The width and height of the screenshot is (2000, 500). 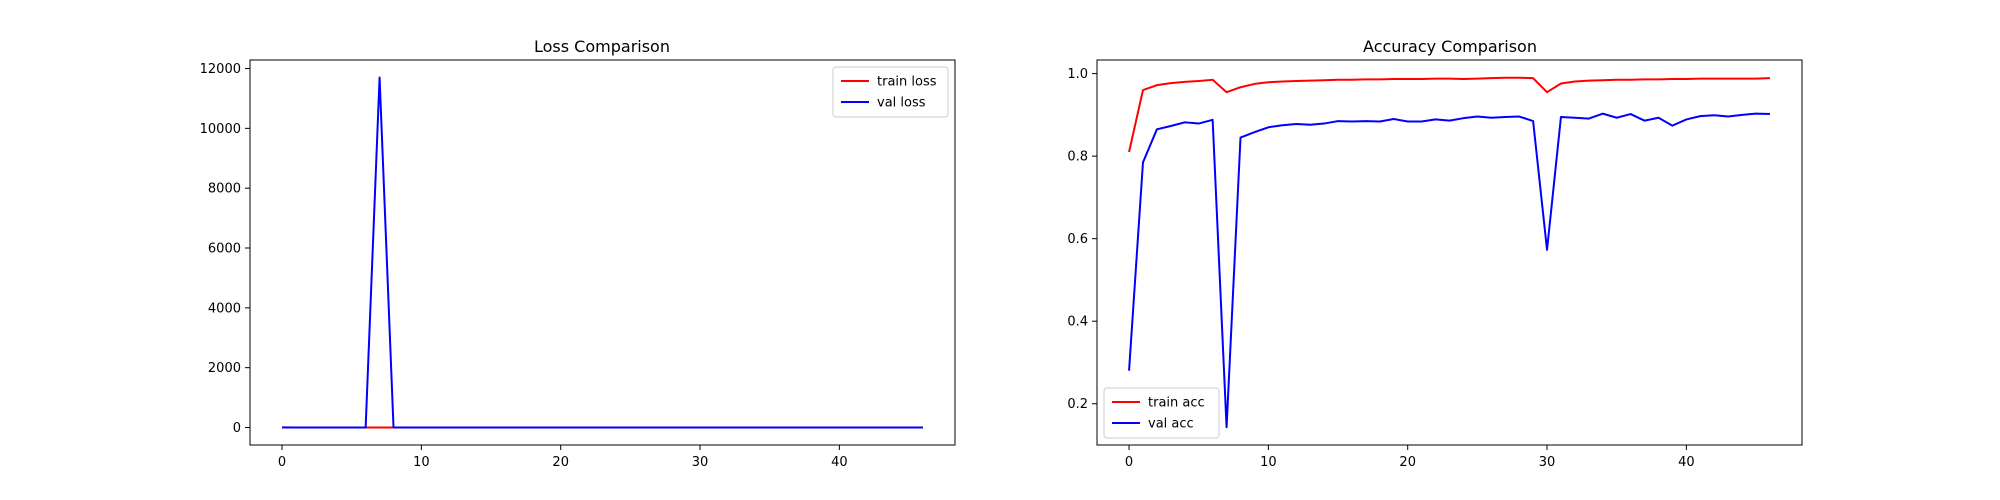 I want to click on y-tick-label: 0.8, so click(x=1077, y=157).